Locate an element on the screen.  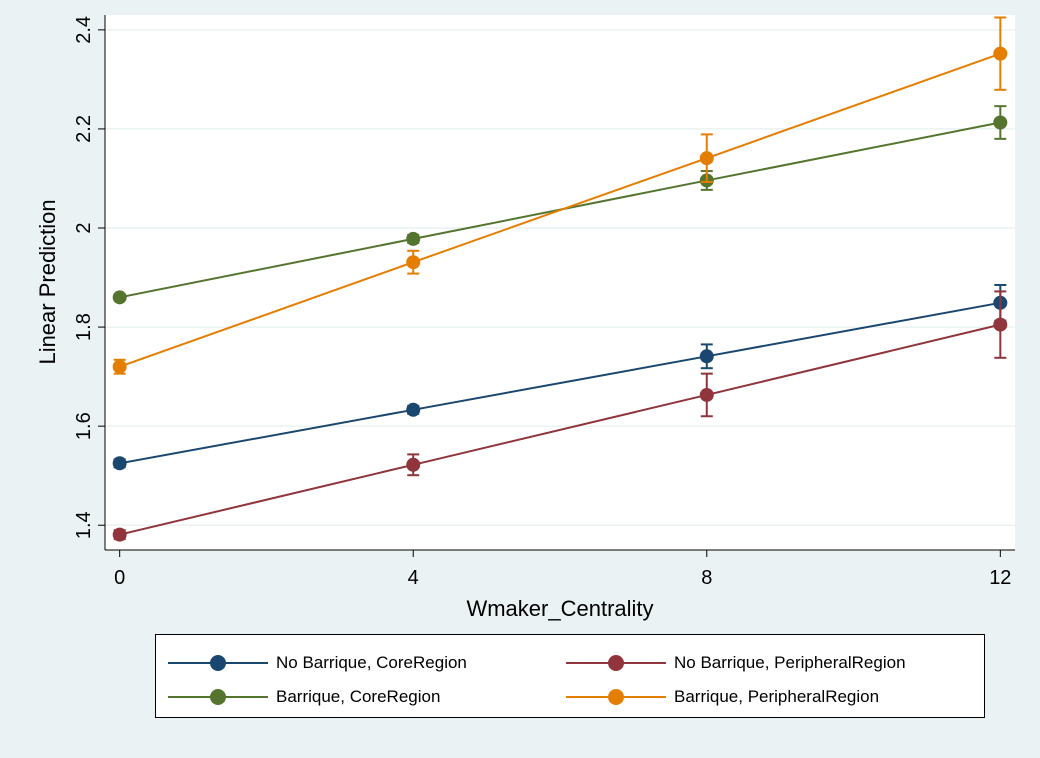
y-tick-label: 1.6 is located at coordinates (84, 426).